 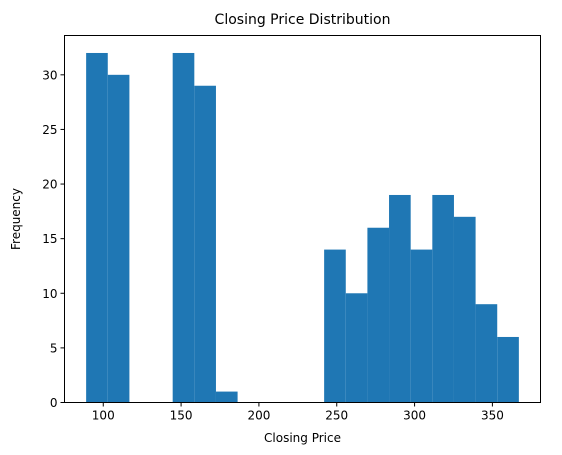 What do you see at coordinates (258, 416) in the screenshot?
I see `x-tick-label: 200` at bounding box center [258, 416].